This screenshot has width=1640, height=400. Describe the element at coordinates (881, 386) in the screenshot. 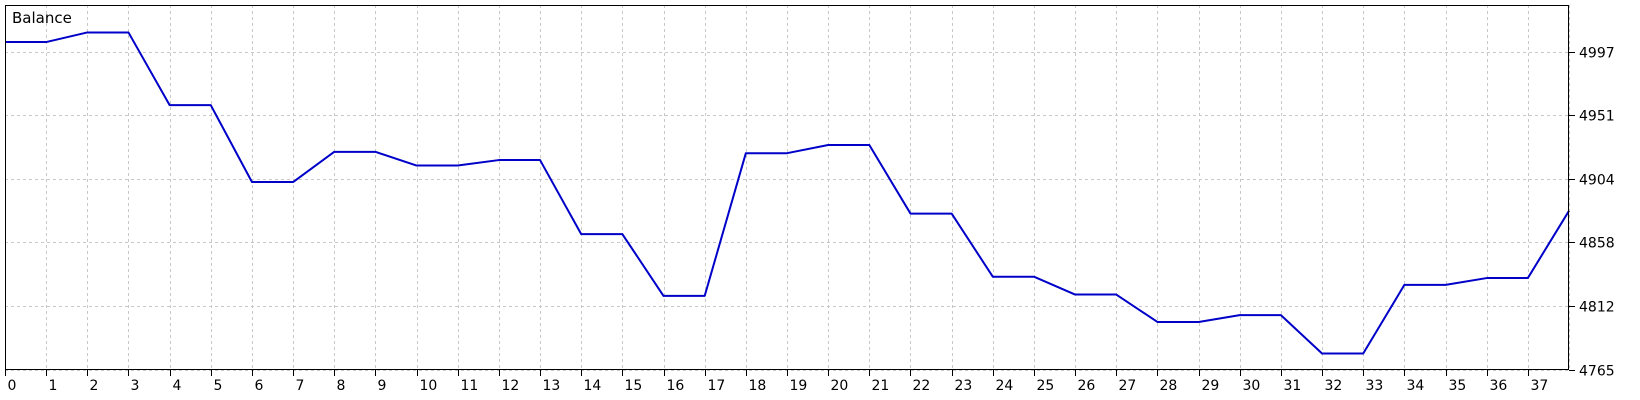

I see `x-tick-label: 21` at that location.